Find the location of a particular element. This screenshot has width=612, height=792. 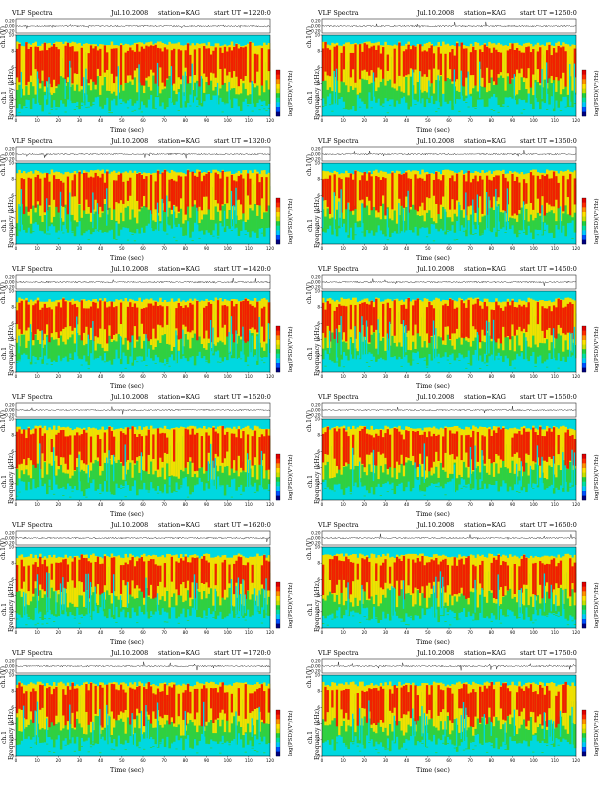

timeseries-tick-label: 0.20 is located at coordinates (10, 404).